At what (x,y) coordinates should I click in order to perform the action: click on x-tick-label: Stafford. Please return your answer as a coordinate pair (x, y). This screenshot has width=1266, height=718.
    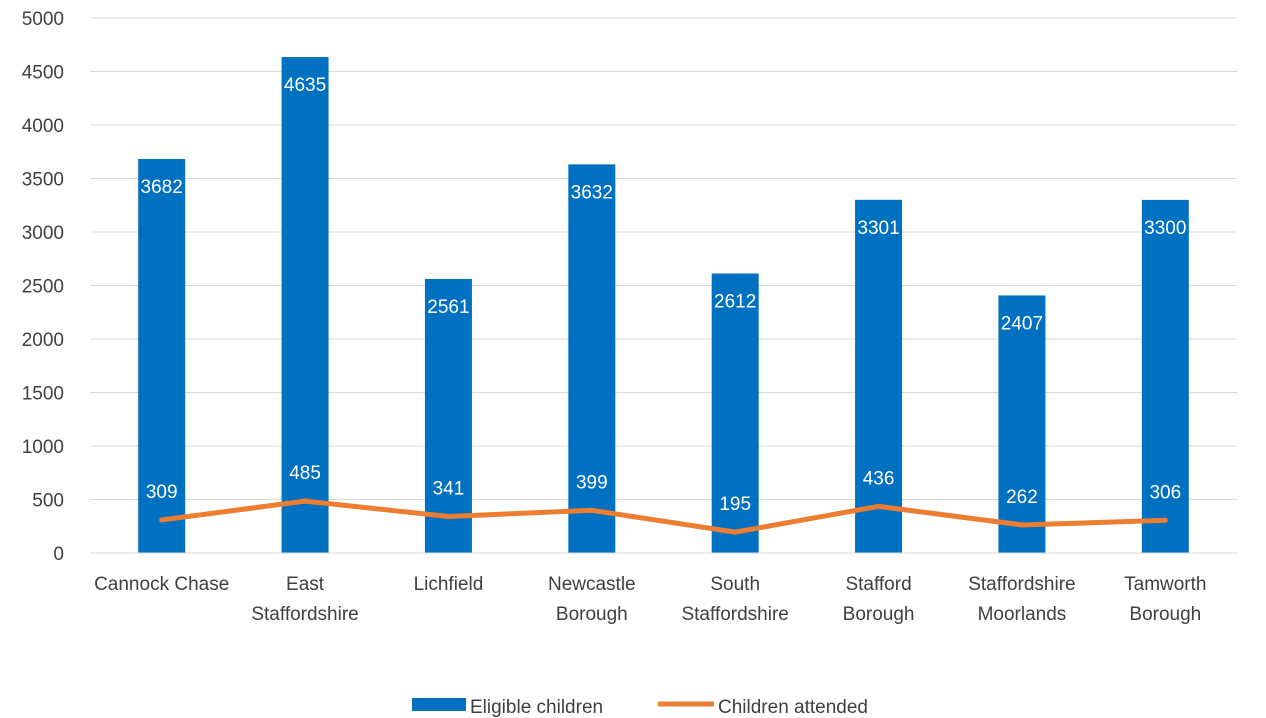
    Looking at the image, I should click on (878, 584).